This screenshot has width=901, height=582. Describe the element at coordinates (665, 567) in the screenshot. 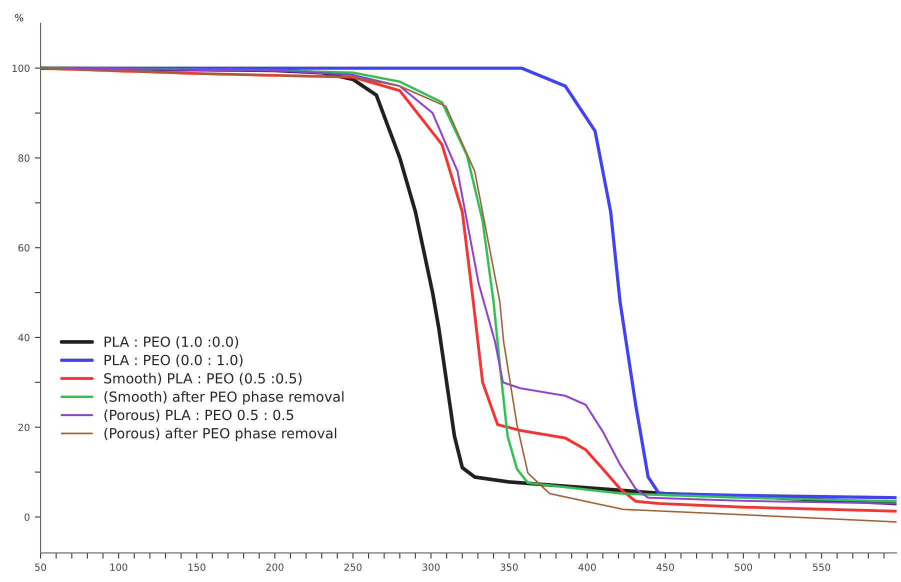

I see `x-tick-label: 450` at that location.